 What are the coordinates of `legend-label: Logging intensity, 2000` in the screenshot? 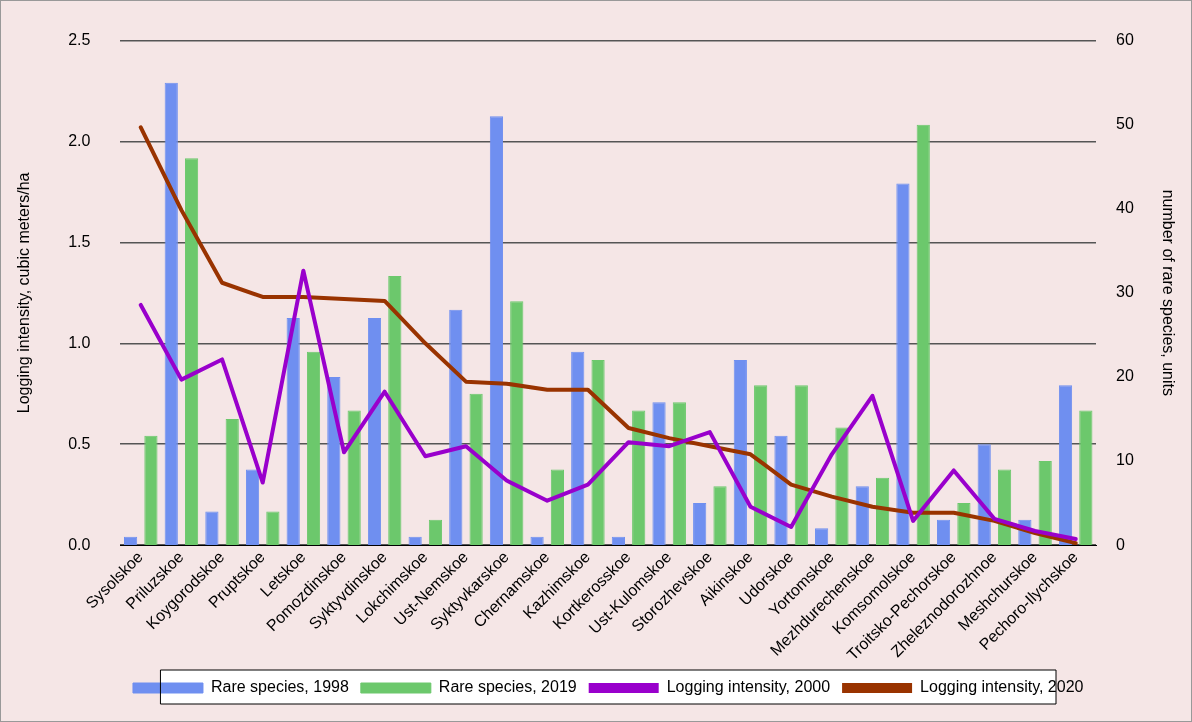 It's located at (748, 687).